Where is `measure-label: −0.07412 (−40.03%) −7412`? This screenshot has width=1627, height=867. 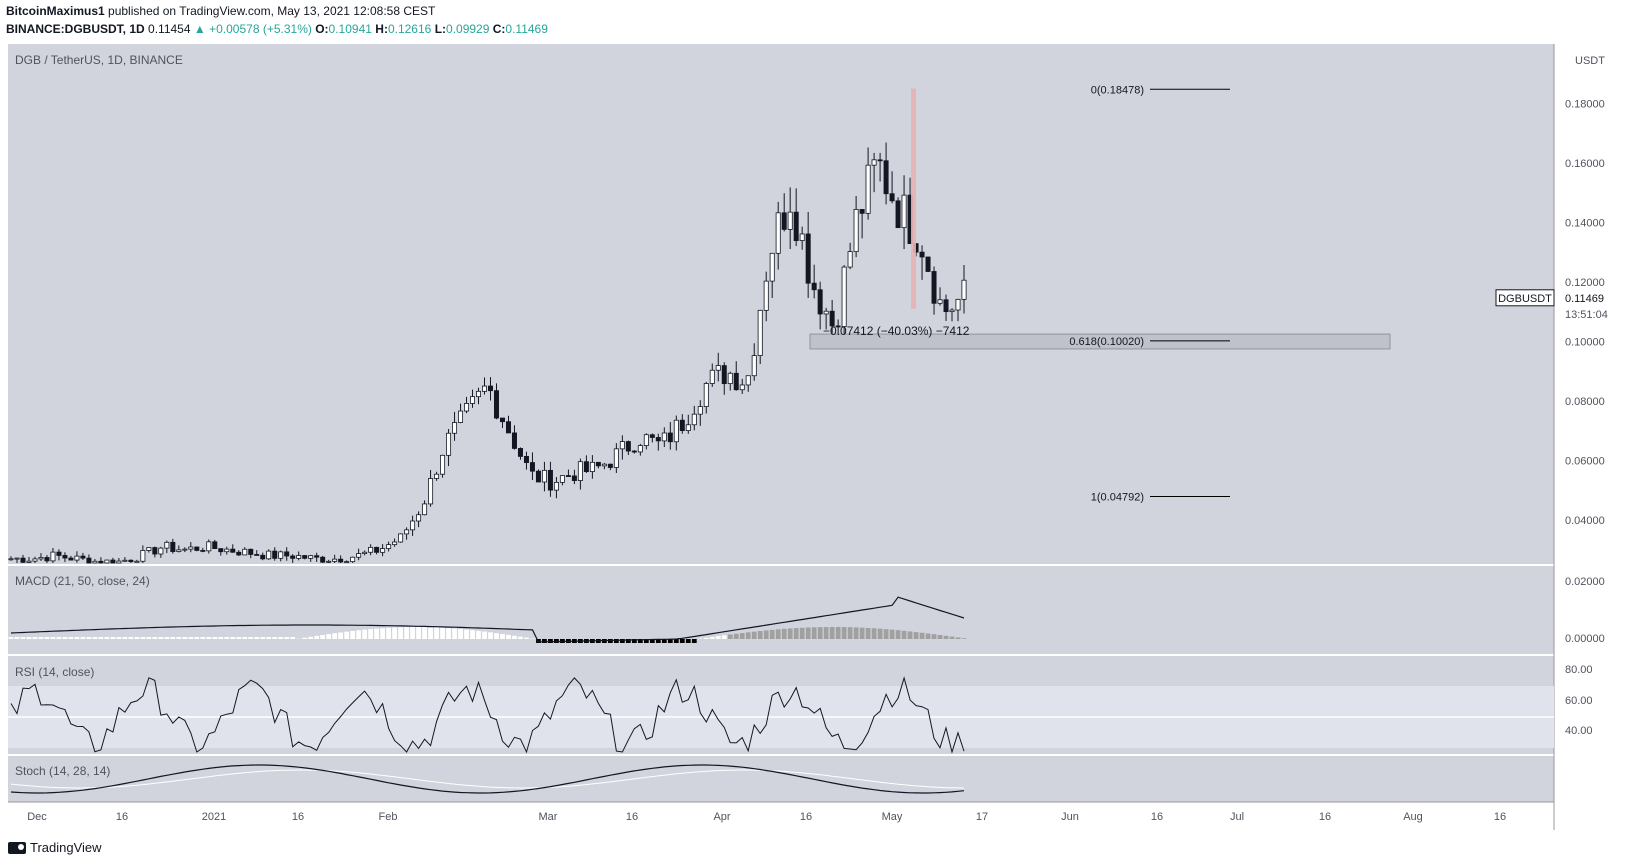 measure-label: −0.07412 (−40.03%) −7412 is located at coordinates (896, 331).